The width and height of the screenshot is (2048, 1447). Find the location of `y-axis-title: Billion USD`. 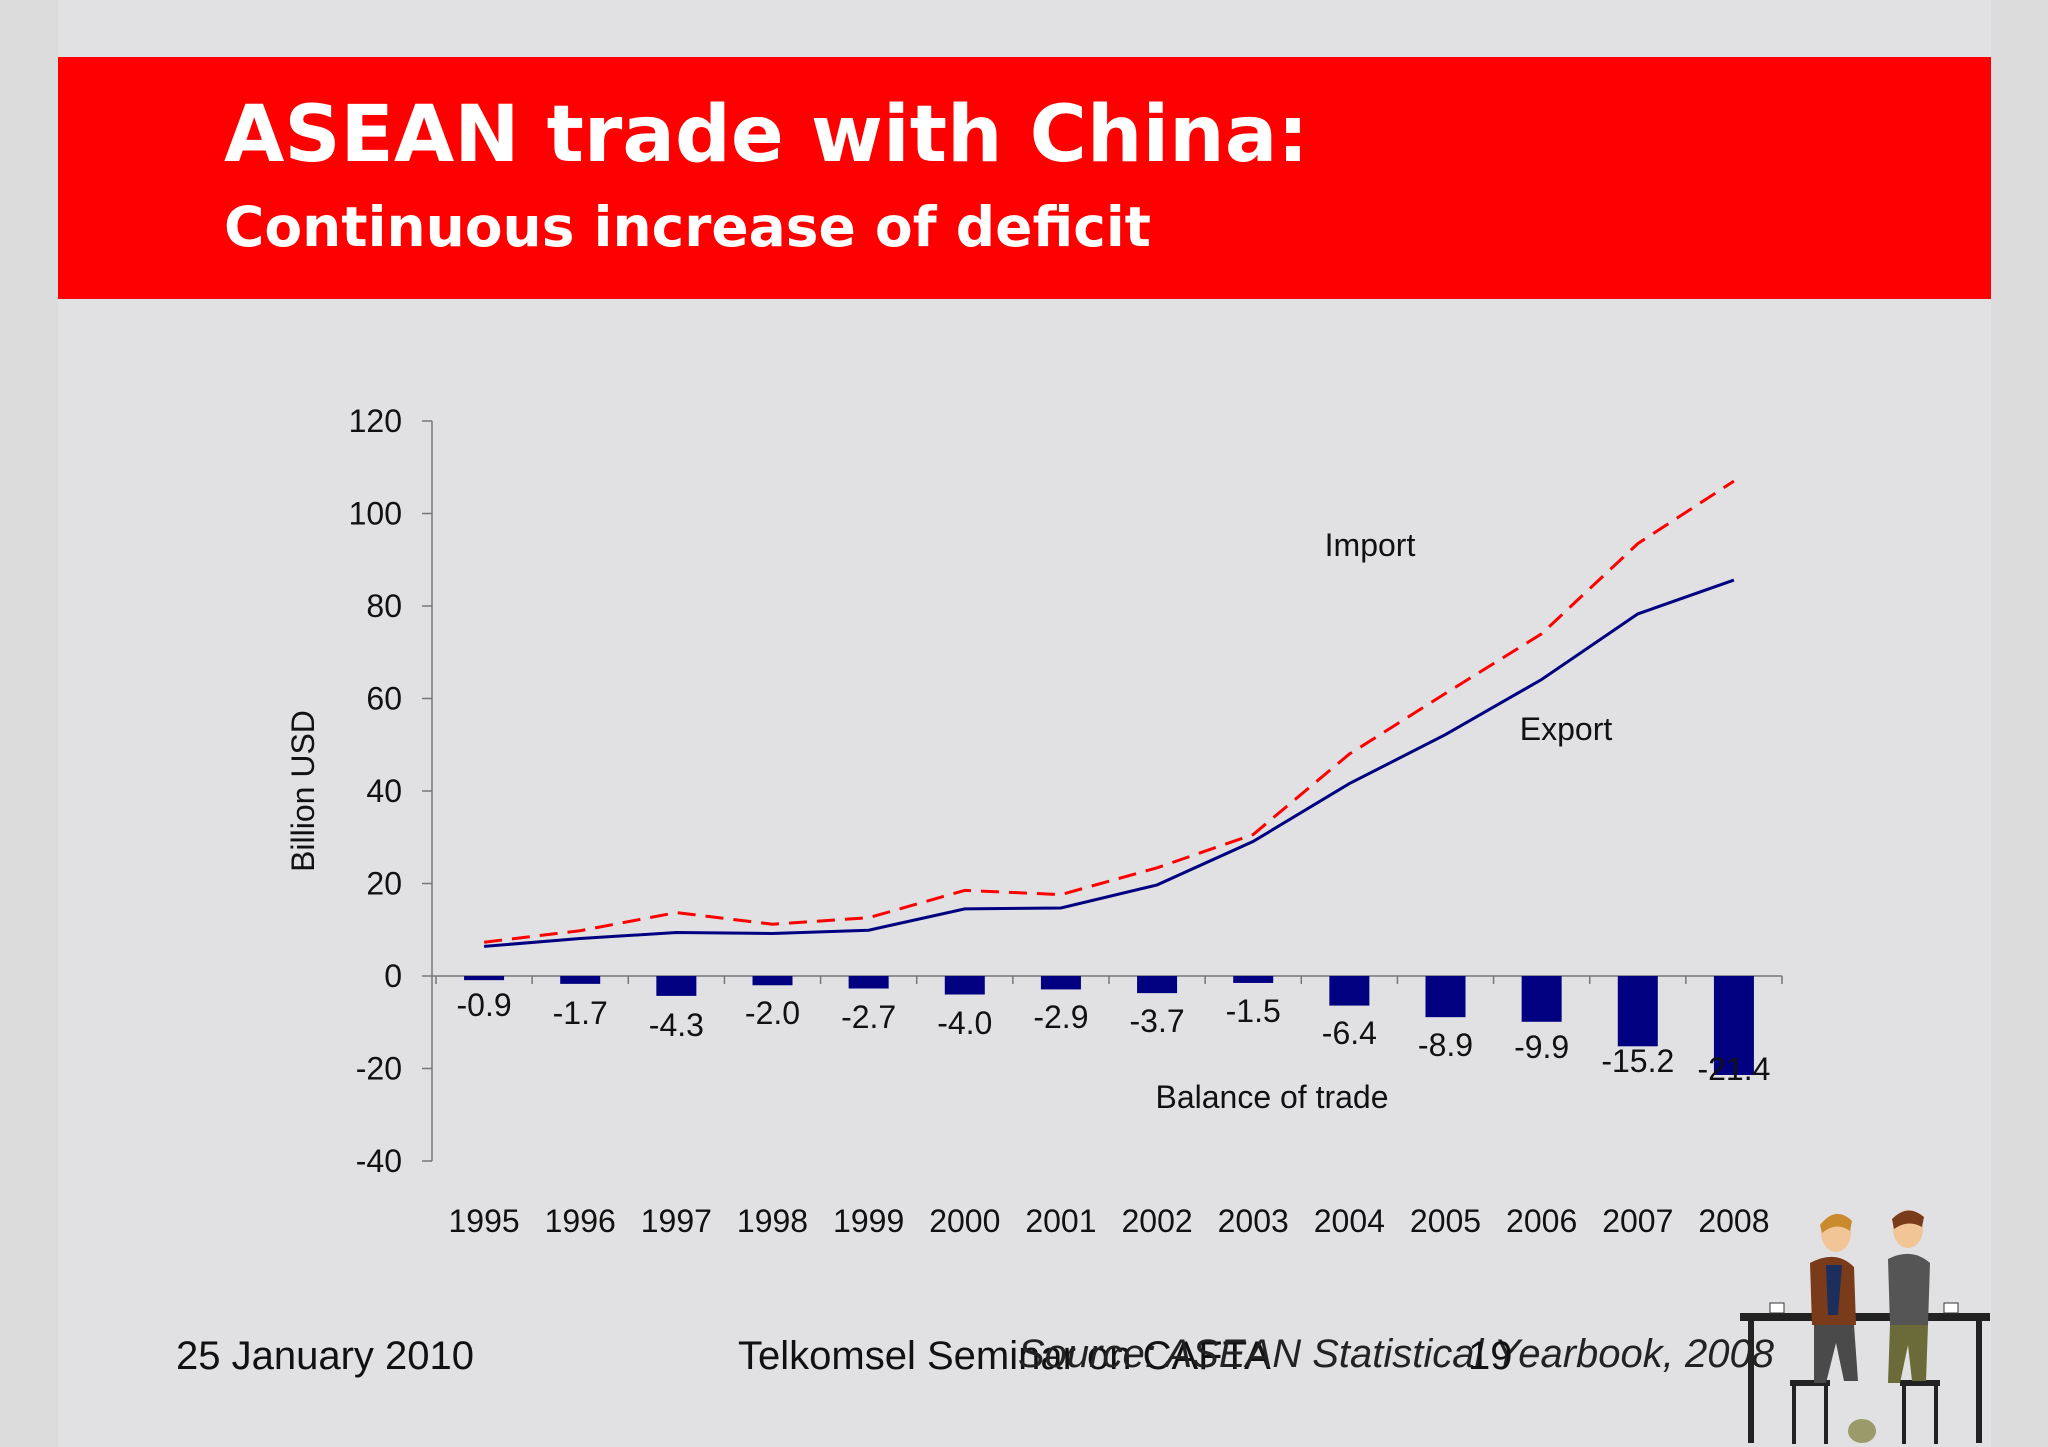

y-axis-title: Billion USD is located at coordinates (303, 791).